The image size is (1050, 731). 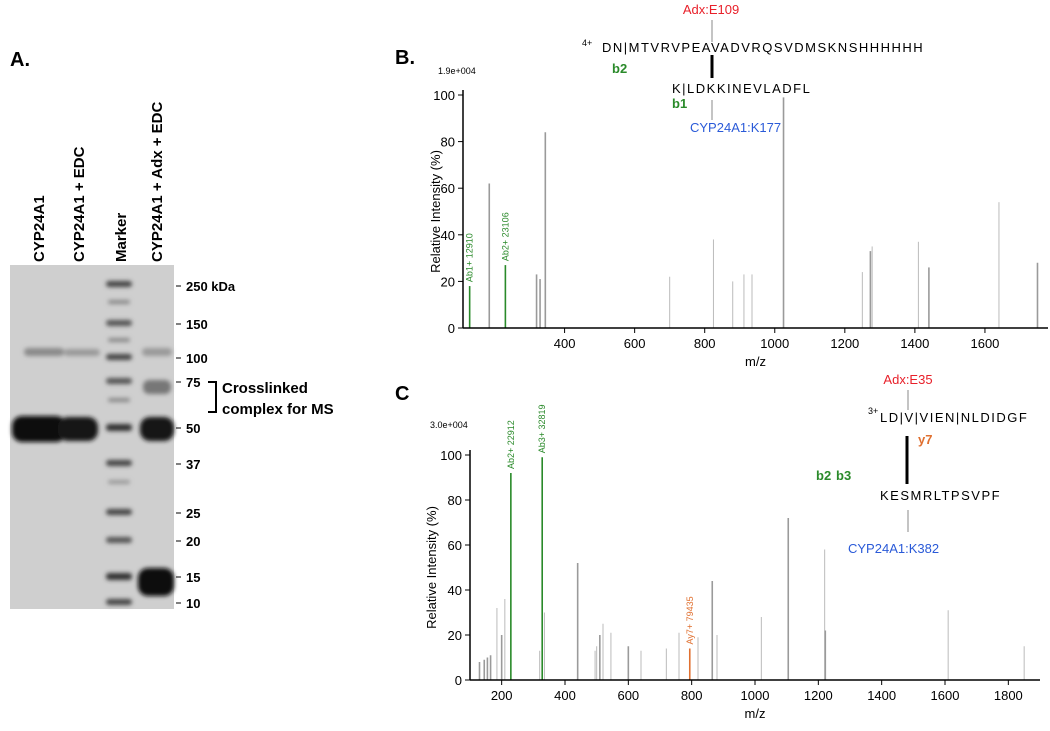 What do you see at coordinates (457, 71) in the screenshot?
I see `scale-label: 1.9e+004` at bounding box center [457, 71].